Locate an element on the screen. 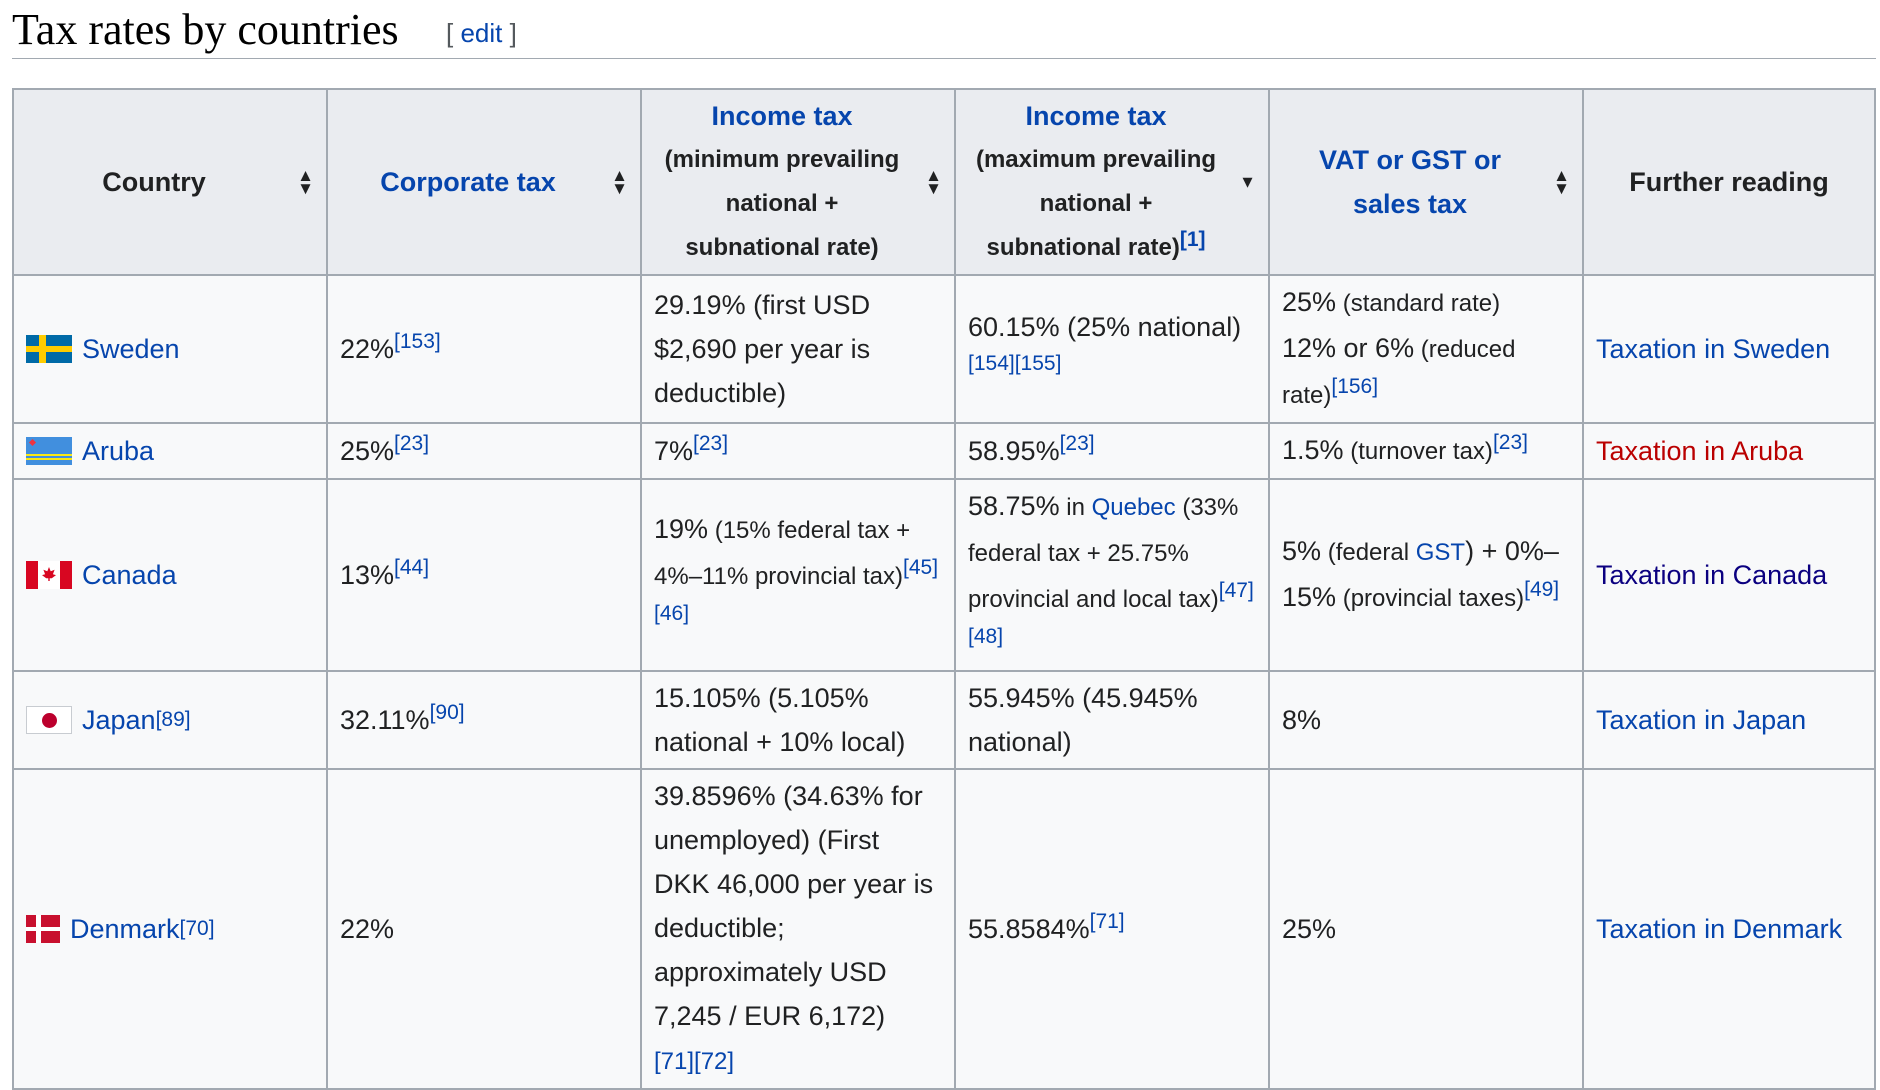  income-tax-min-value: 7% is located at coordinates (674, 451).